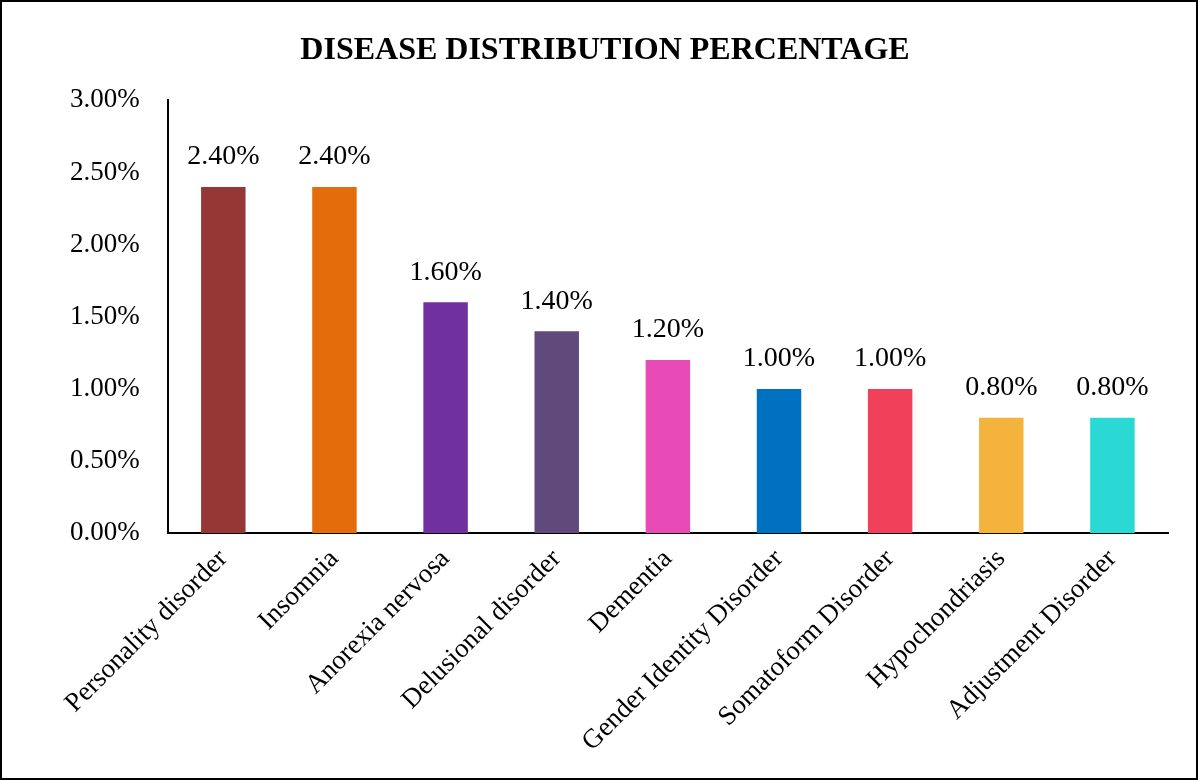 This screenshot has width=1198, height=780. What do you see at coordinates (104, 387) in the screenshot?
I see `y-tick-label: 1.00%` at bounding box center [104, 387].